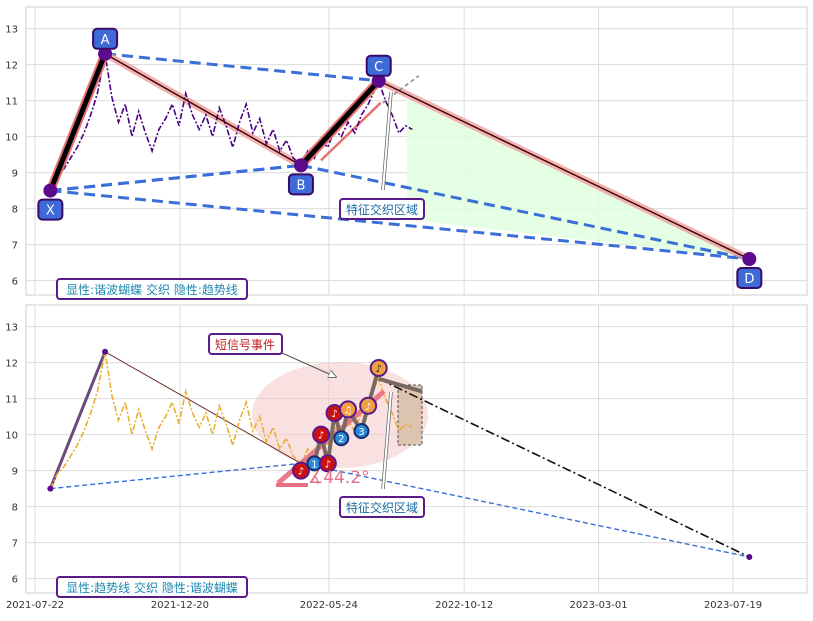 This screenshot has width=813, height=621. I want to click on pattern-box, so click(410, 415).